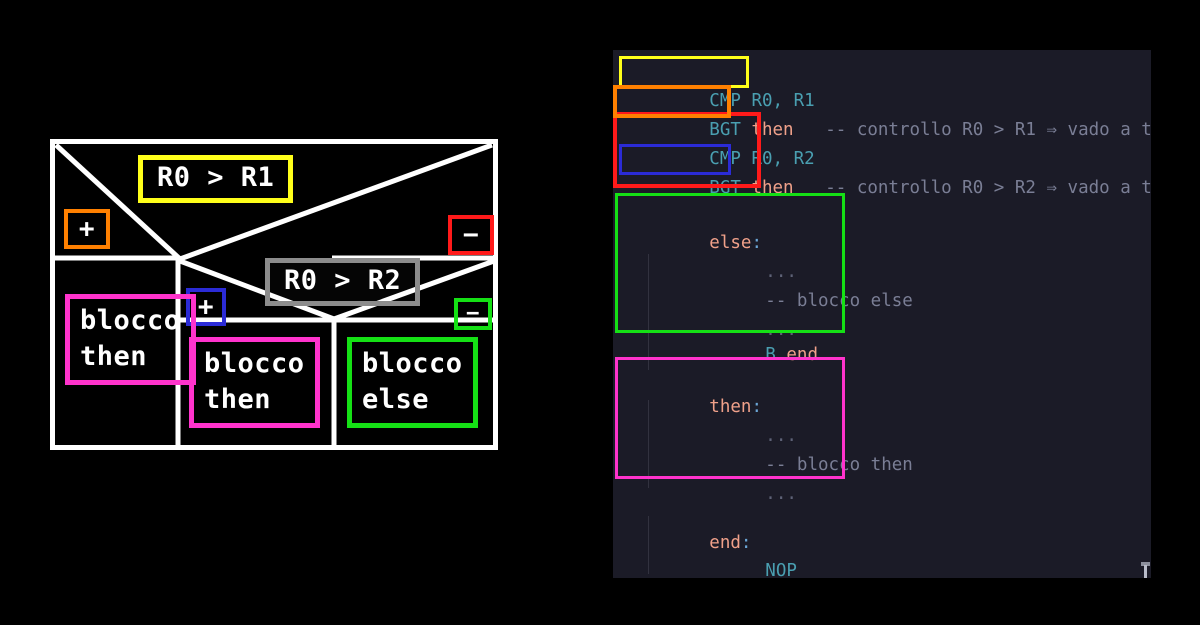 The height and width of the screenshot is (625, 1200). What do you see at coordinates (471, 235) in the screenshot?
I see `decision-1-false-sign: −` at bounding box center [471, 235].